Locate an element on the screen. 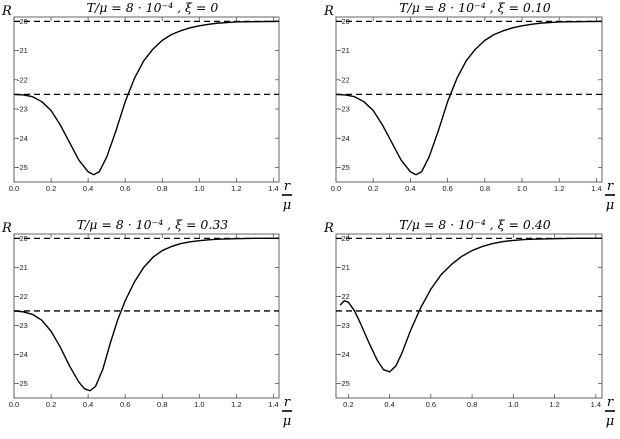 This screenshot has width=620, height=439. chart-title: T/μ = 8 · 10⁻⁴ , ξ = 0.33 is located at coordinates (153, 224).